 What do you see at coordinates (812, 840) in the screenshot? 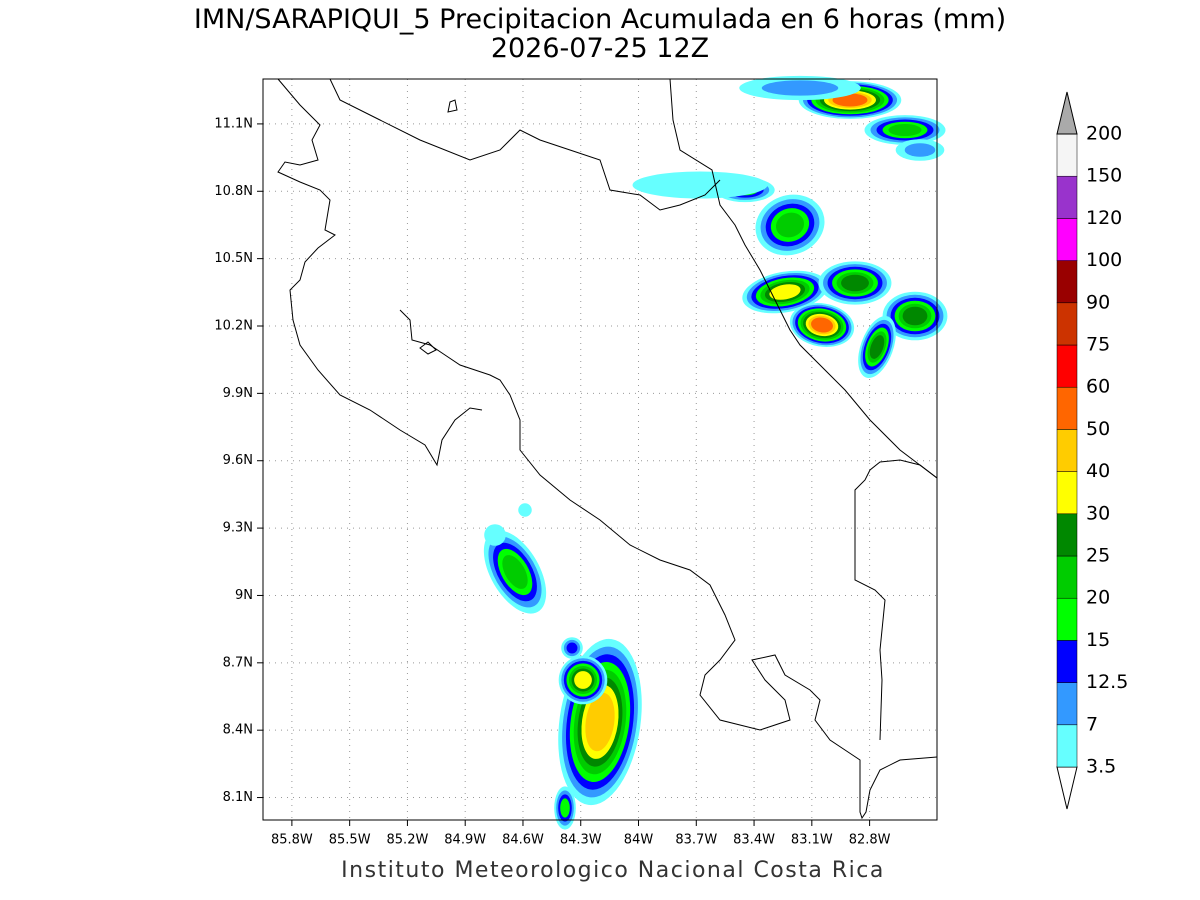
I see `x-tick-label: 83.1W` at bounding box center [812, 840].